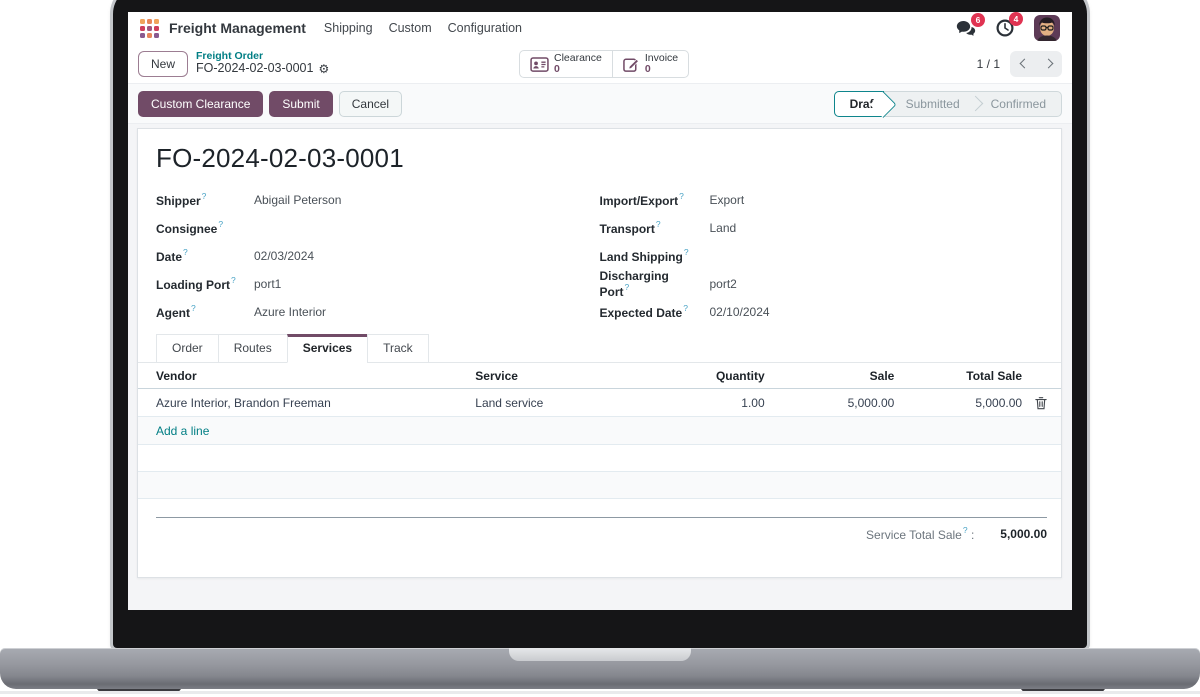  What do you see at coordinates (630, 227) in the screenshot?
I see `transport-label: Transport?` at bounding box center [630, 227].